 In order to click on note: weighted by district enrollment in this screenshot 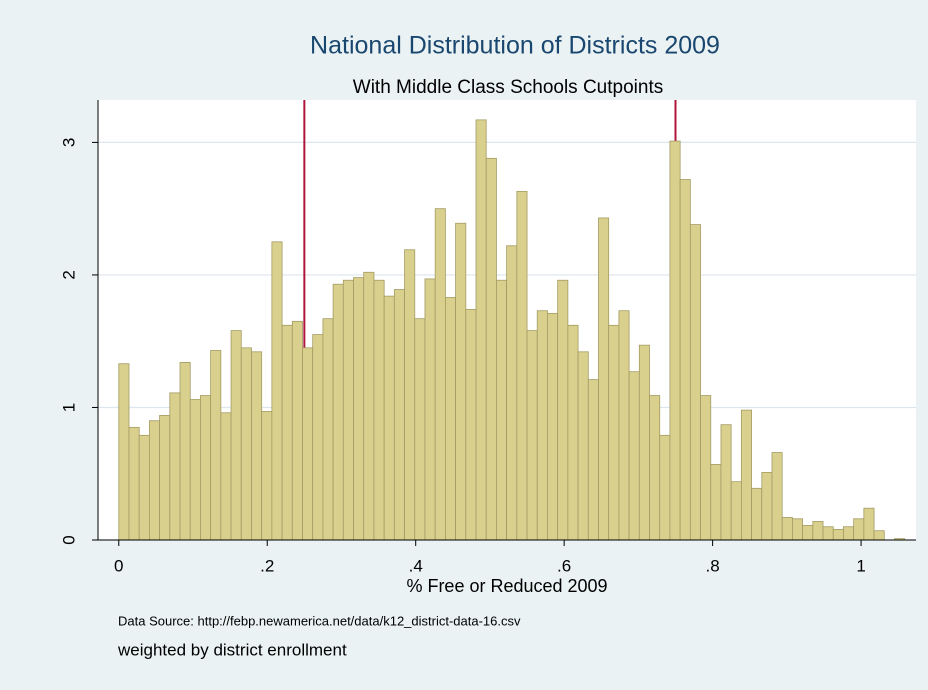, I will do `click(232, 649)`.